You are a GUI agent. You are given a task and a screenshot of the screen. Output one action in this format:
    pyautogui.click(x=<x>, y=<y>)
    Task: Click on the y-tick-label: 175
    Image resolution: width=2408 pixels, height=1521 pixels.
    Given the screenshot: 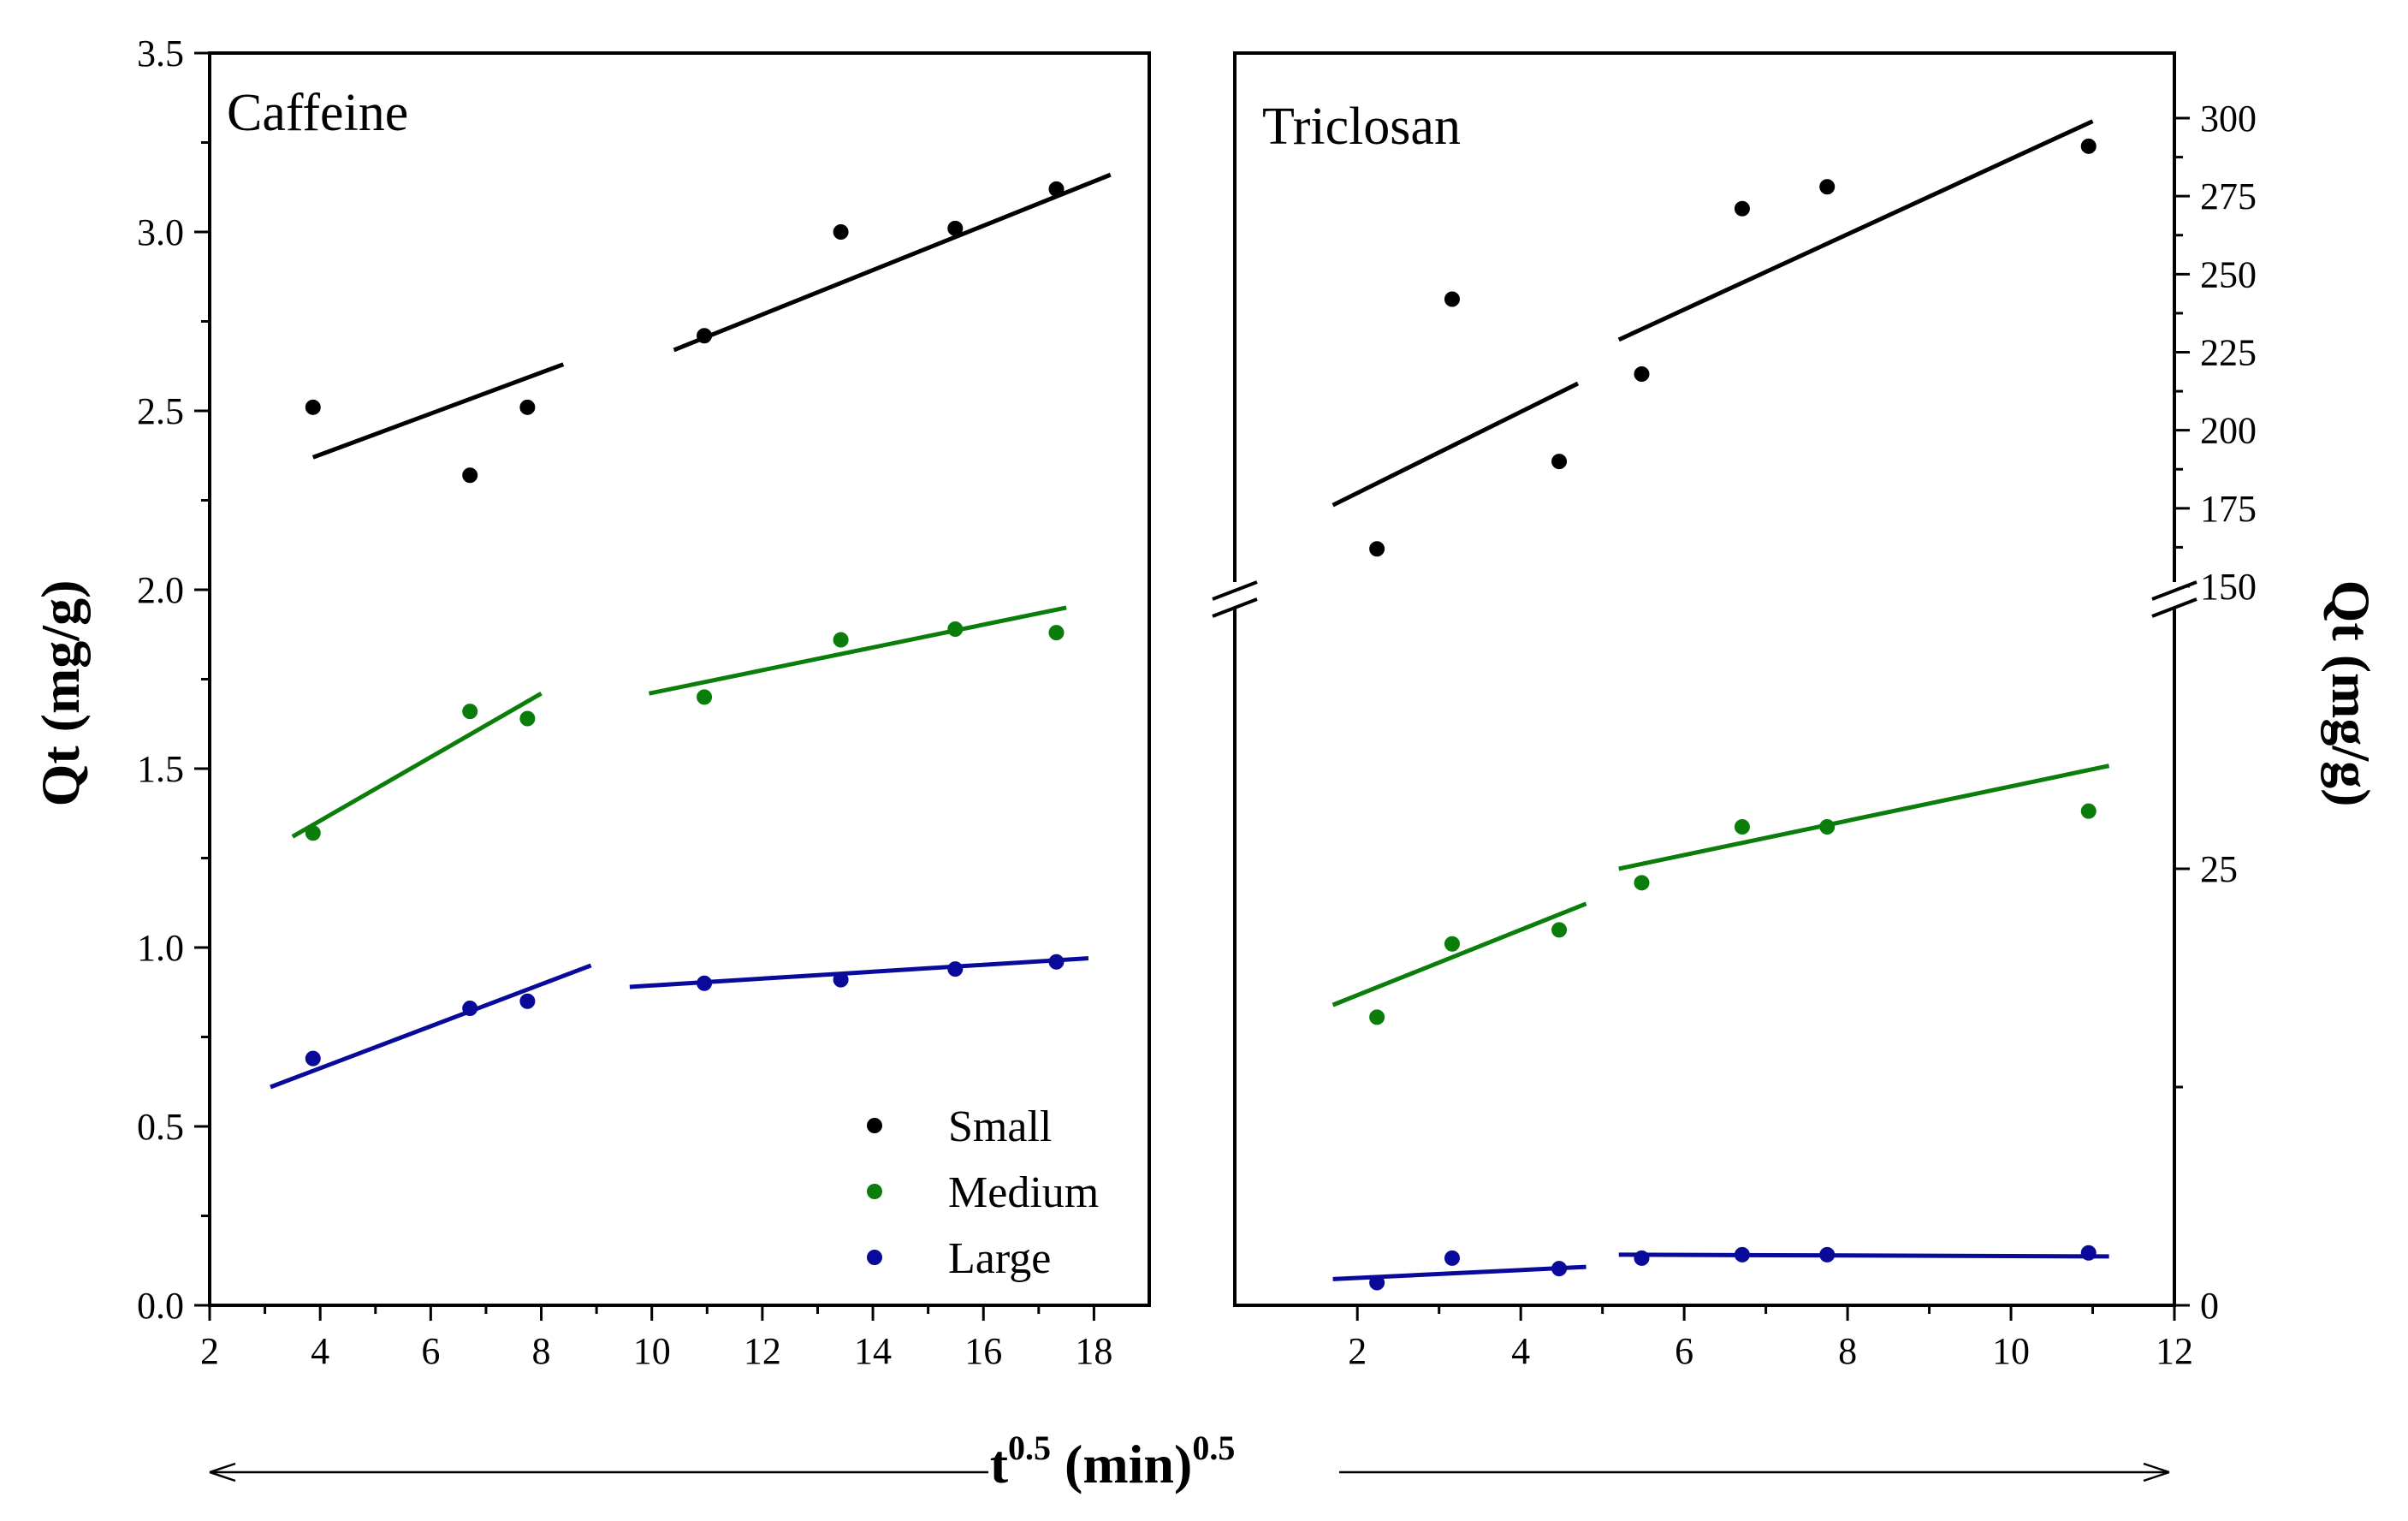 What is the action you would take?
    pyautogui.click(x=2228, y=509)
    